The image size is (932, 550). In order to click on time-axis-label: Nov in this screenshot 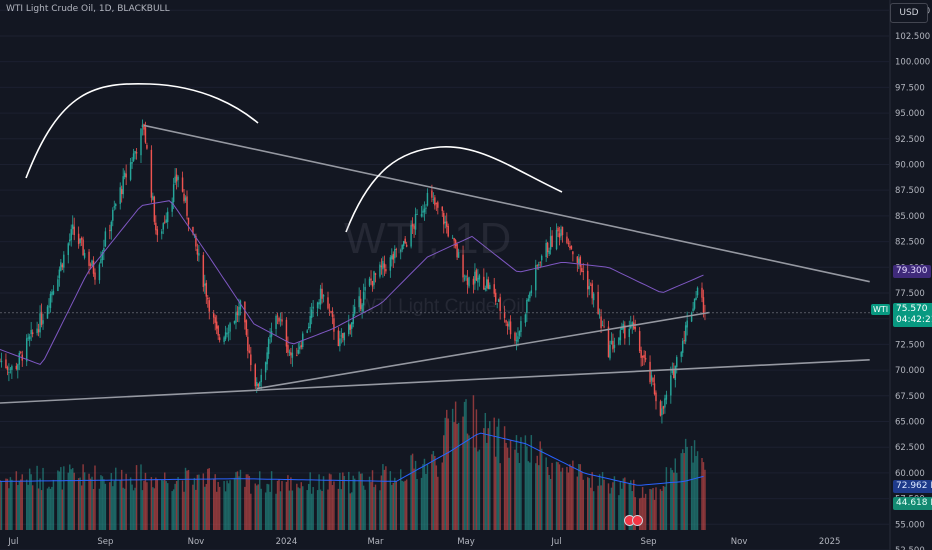, I will do `click(196, 542)`.